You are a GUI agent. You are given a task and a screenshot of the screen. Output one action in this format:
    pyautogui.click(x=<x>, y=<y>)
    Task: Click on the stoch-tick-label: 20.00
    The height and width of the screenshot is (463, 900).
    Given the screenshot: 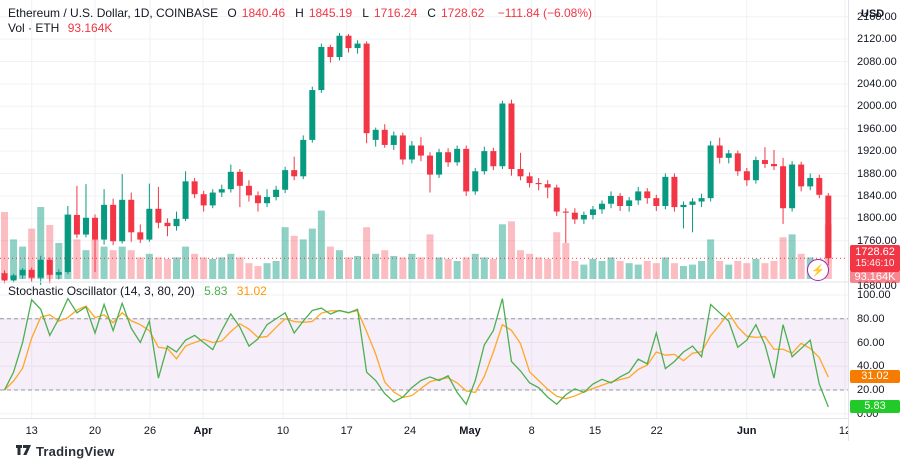 What is the action you would take?
    pyautogui.click(x=871, y=390)
    